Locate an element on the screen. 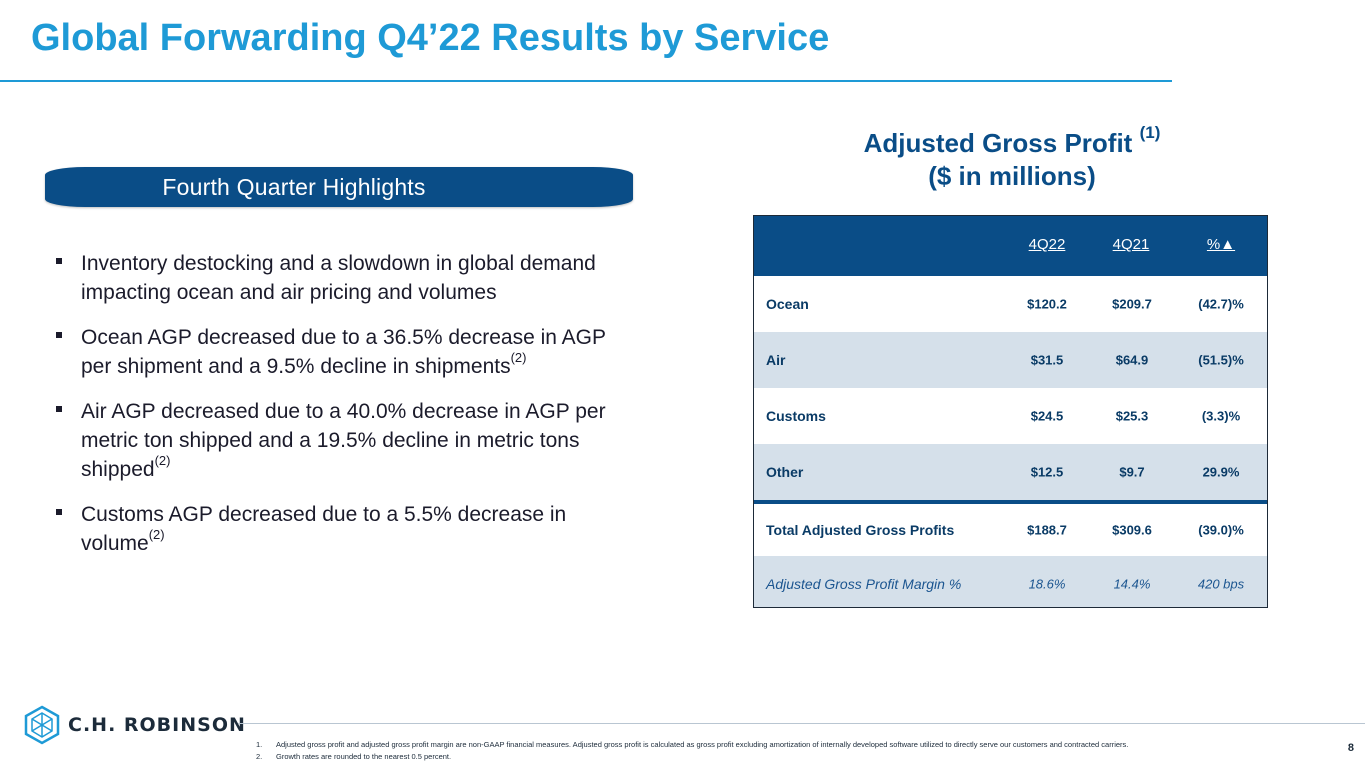 The height and width of the screenshot is (768, 1365). footnote-ref: (1) is located at coordinates (1150, 133).